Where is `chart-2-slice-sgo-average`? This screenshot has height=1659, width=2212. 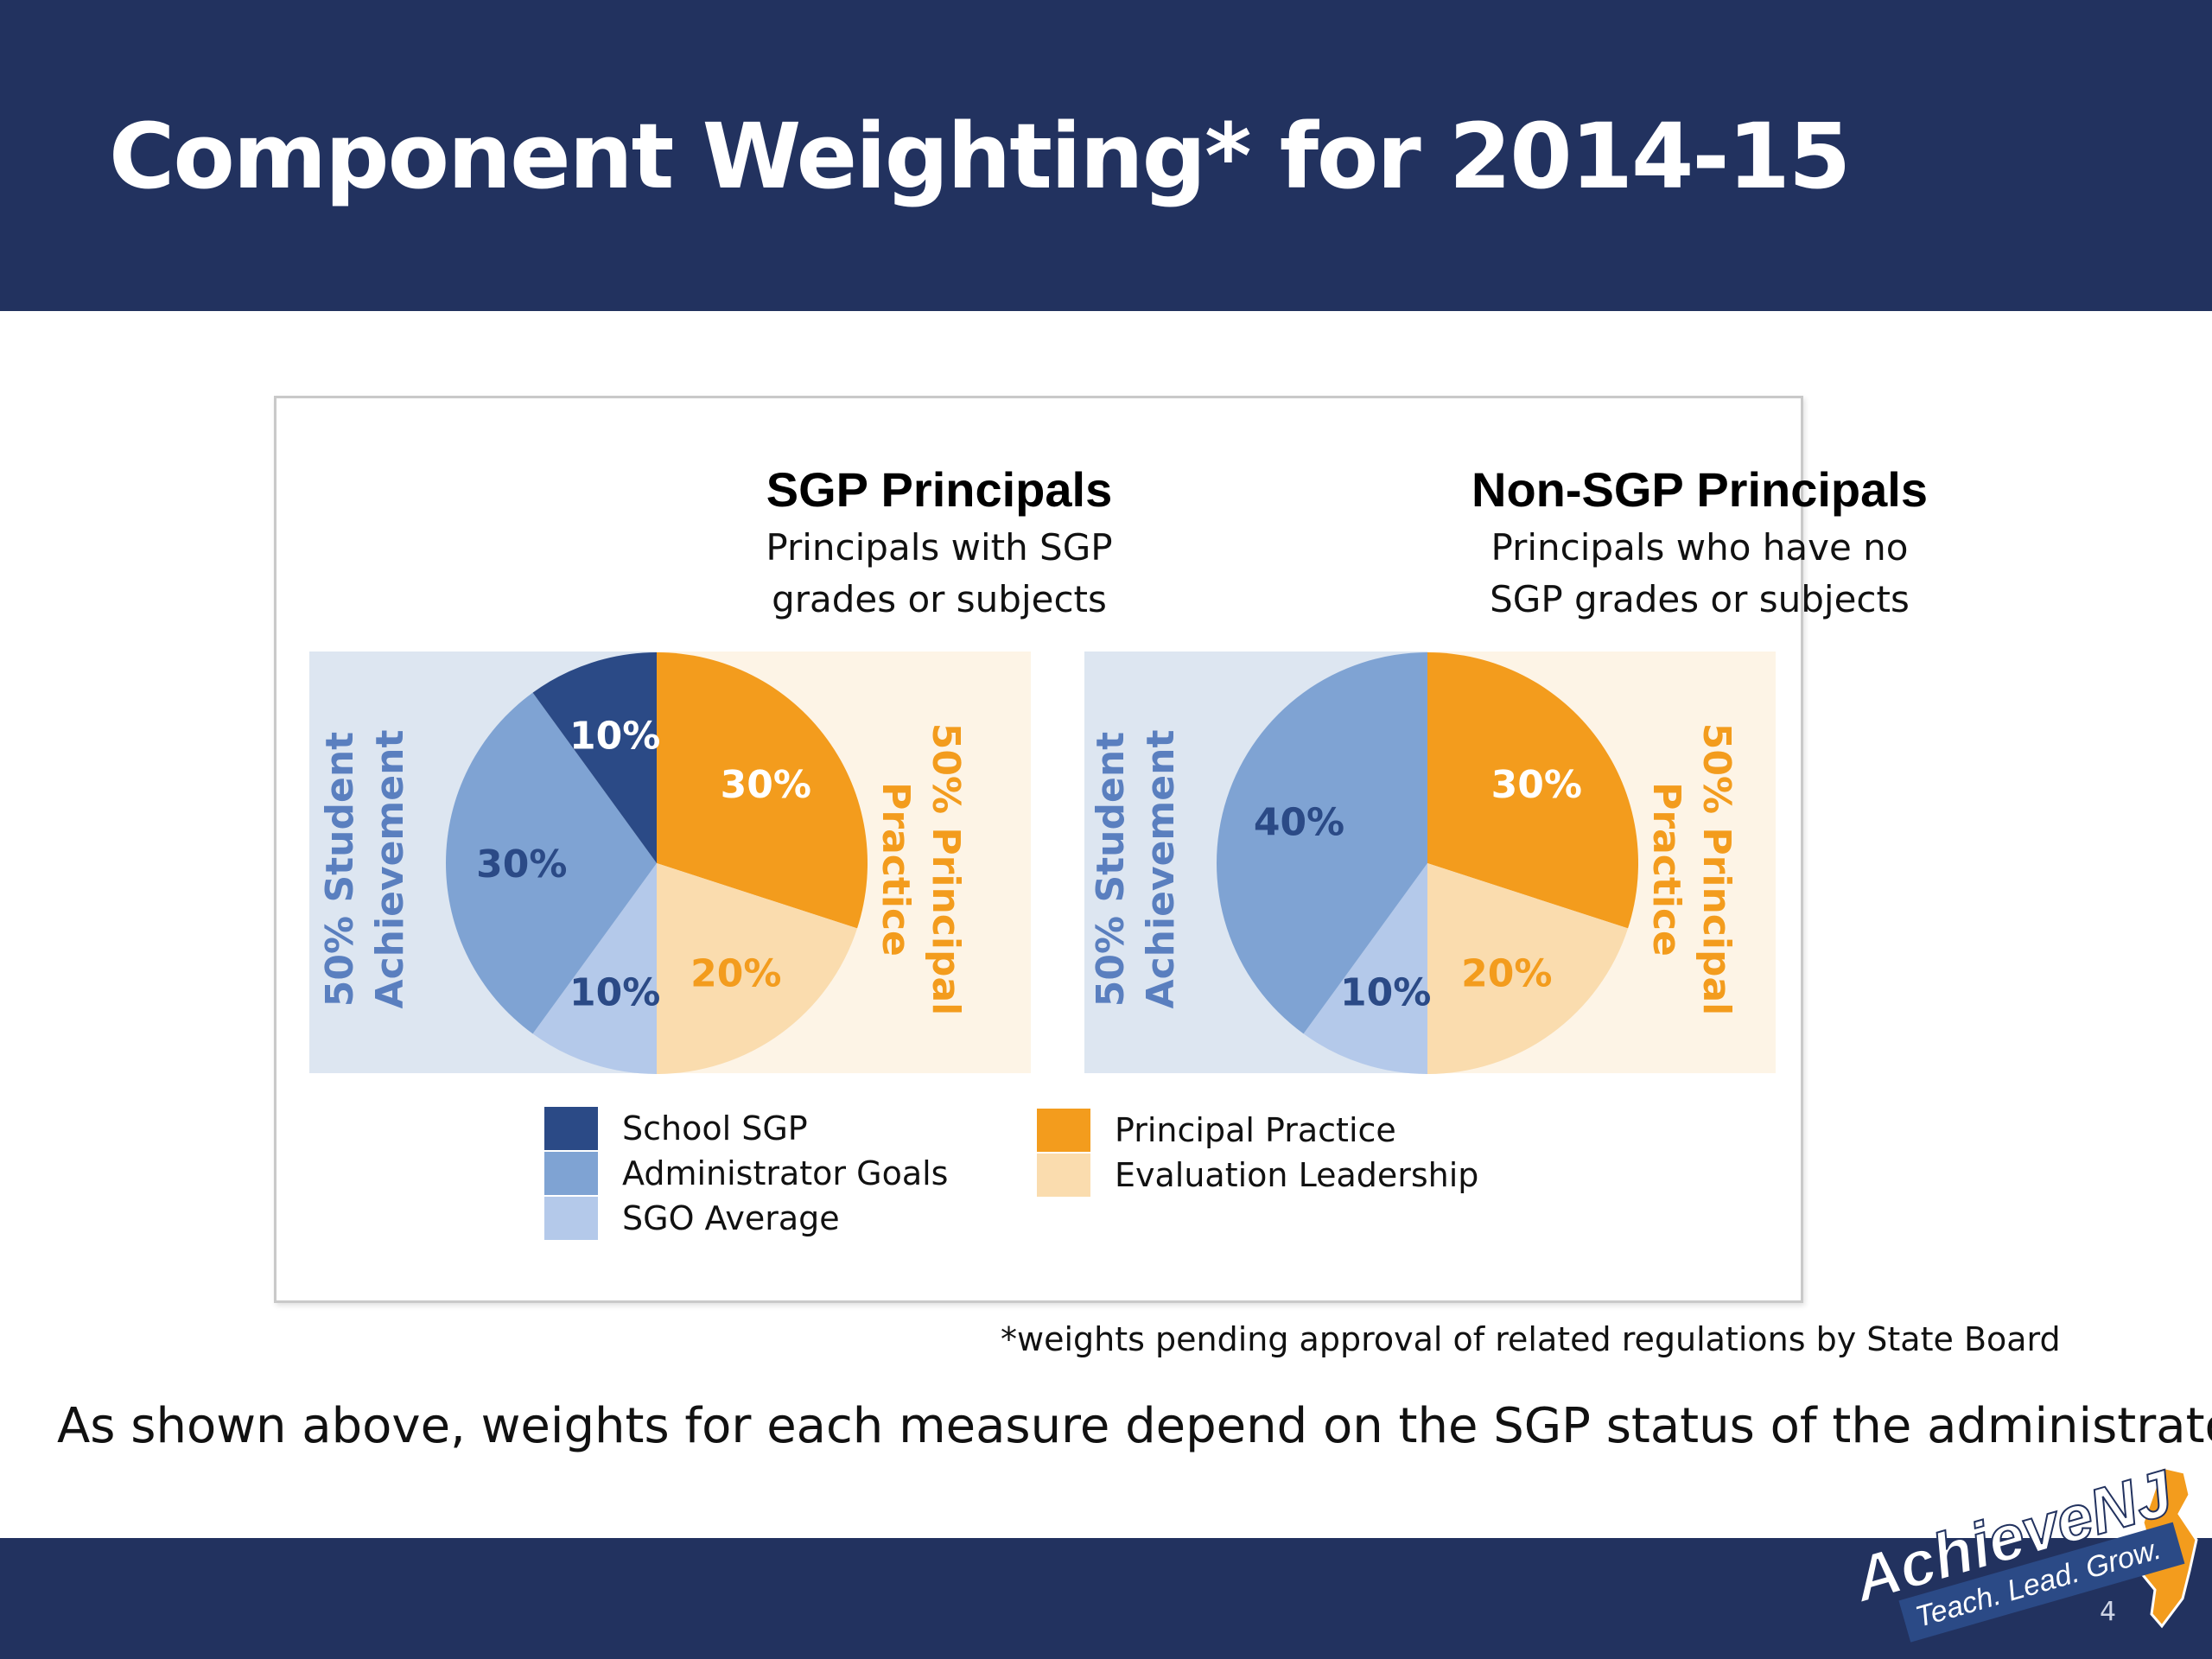 chart-2-slice-sgo-average is located at coordinates (1365, 968).